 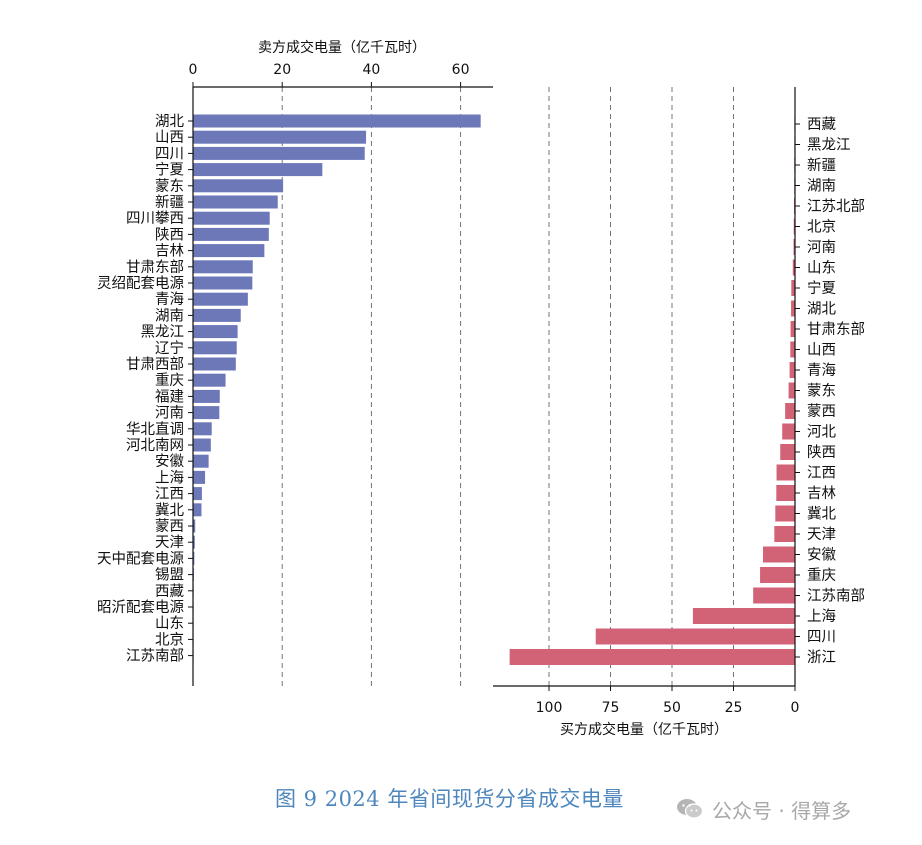 I want to click on x-tick-label: 25, so click(x=734, y=708).